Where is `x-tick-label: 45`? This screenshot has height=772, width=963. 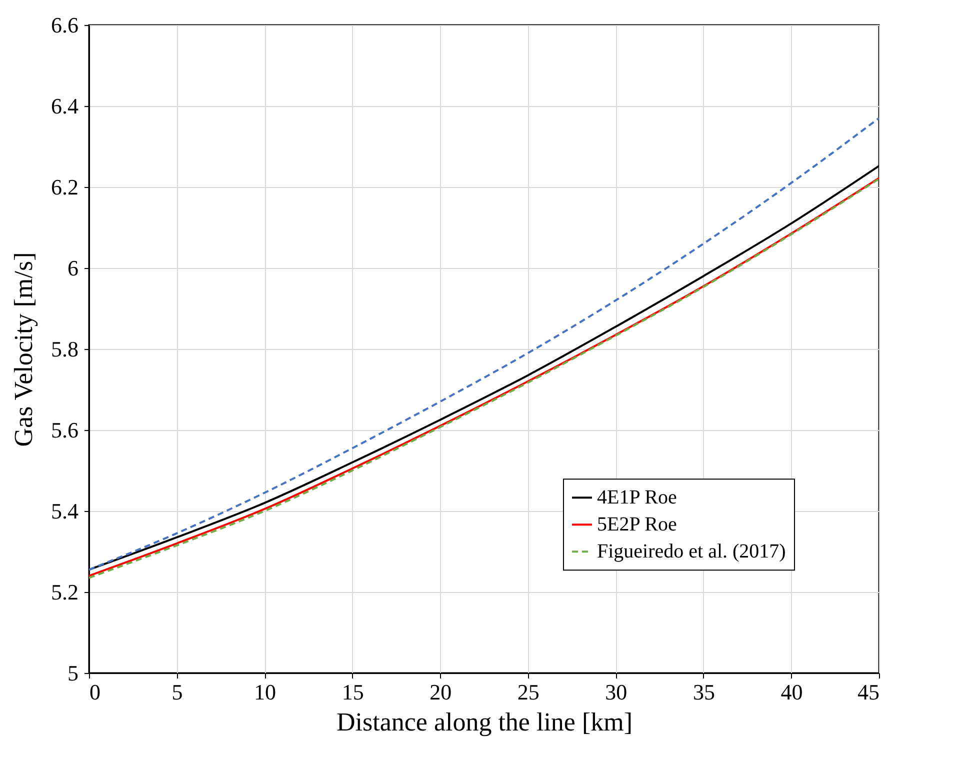
x-tick-label: 45 is located at coordinates (869, 692).